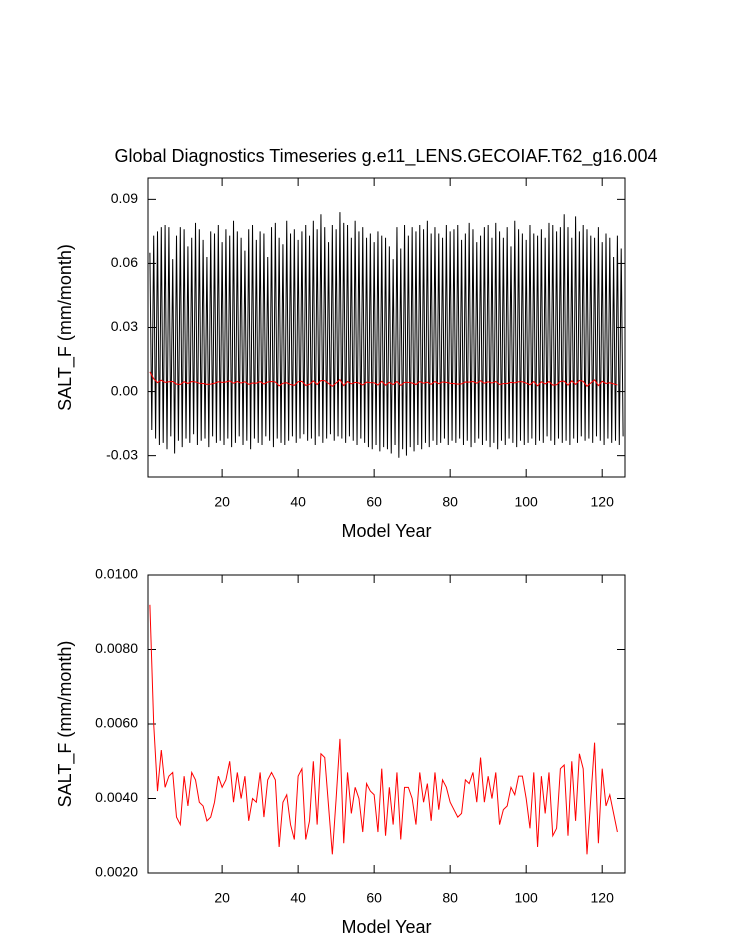 This screenshot has width=733, height=945. I want to click on data-line, so click(383, 379).